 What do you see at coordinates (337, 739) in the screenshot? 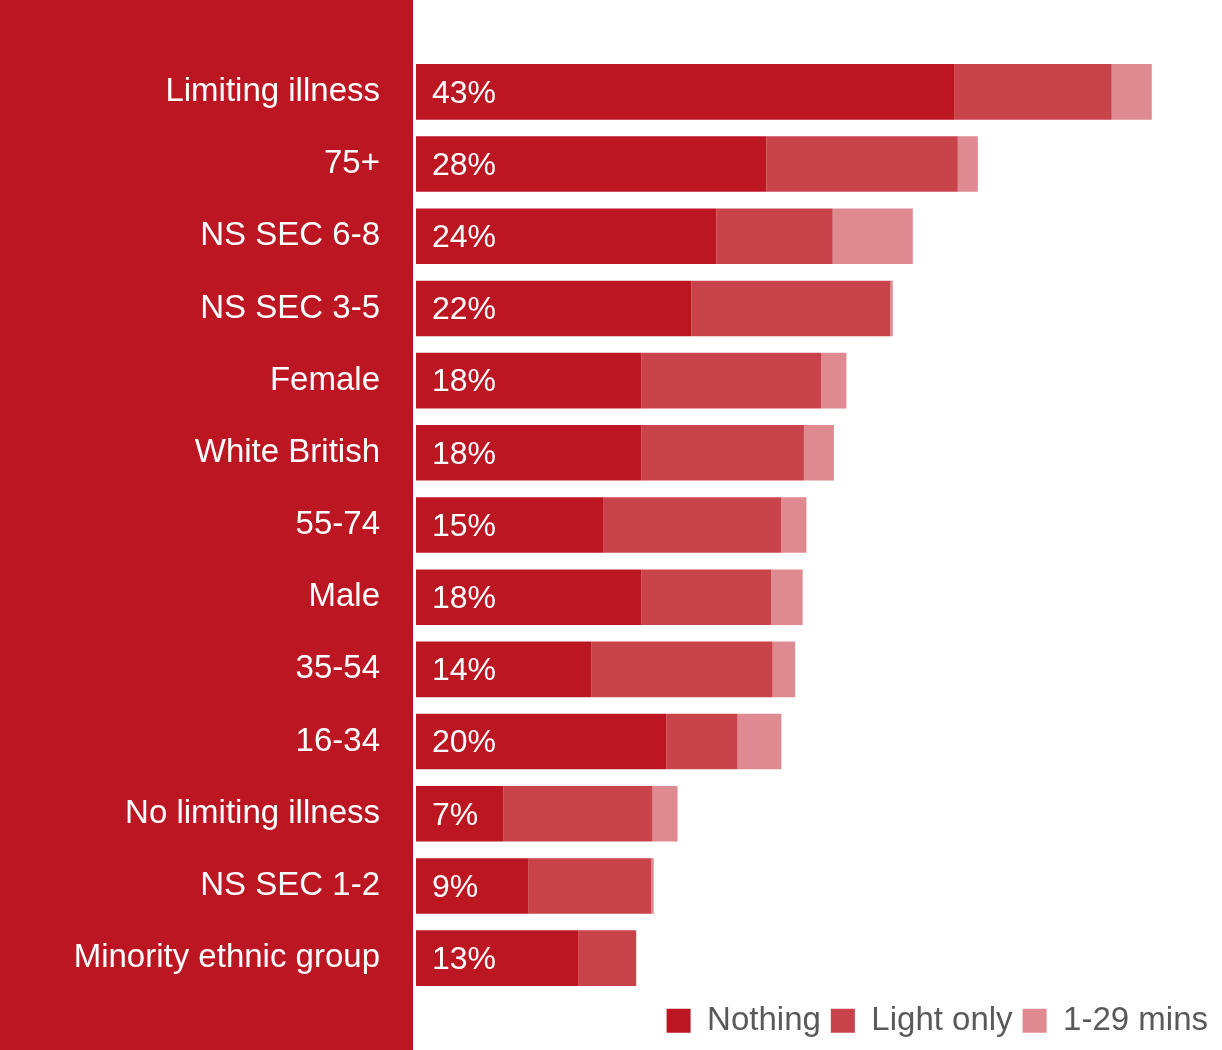
I see `y-tick-label: 16-34` at bounding box center [337, 739].